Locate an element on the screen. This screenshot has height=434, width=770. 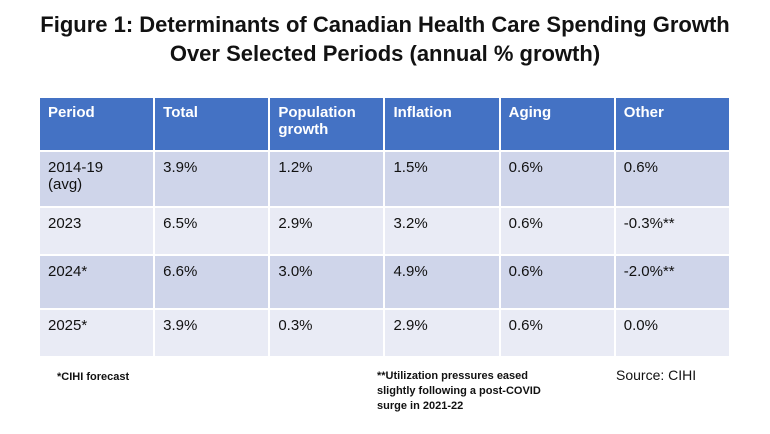
header-cell-population-growth: Population growth is located at coordinates (327, 124).